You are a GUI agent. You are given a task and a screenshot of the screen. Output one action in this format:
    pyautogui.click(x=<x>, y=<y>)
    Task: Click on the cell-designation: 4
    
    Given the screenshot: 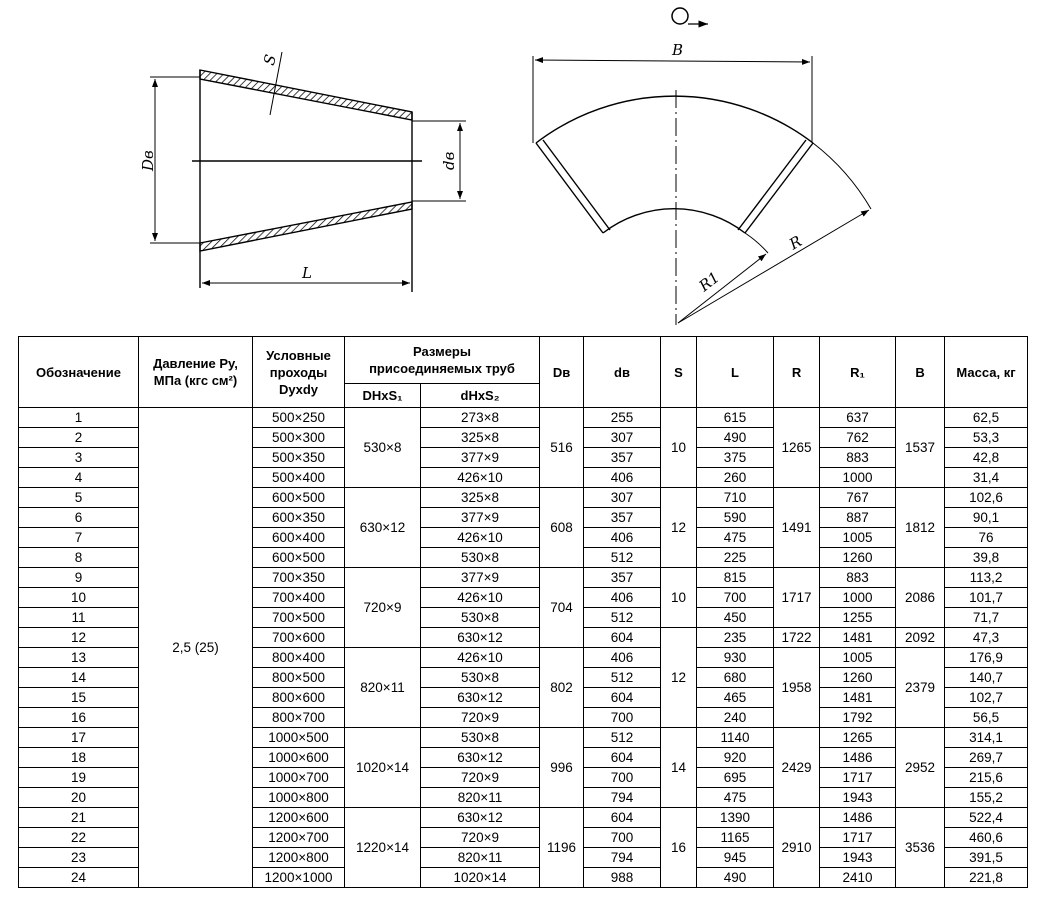 What is the action you would take?
    pyautogui.click(x=78, y=477)
    